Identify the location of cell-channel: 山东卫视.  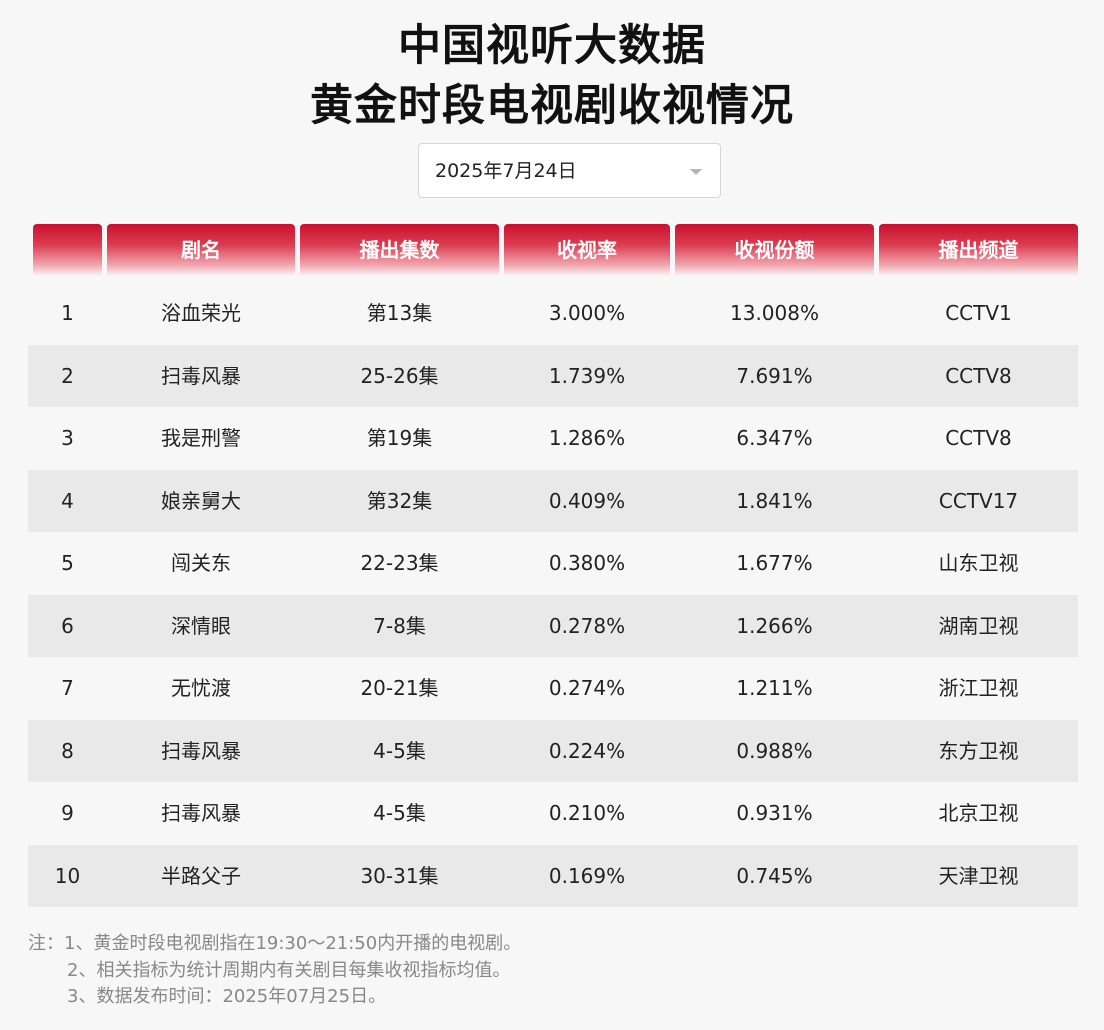
(978, 563).